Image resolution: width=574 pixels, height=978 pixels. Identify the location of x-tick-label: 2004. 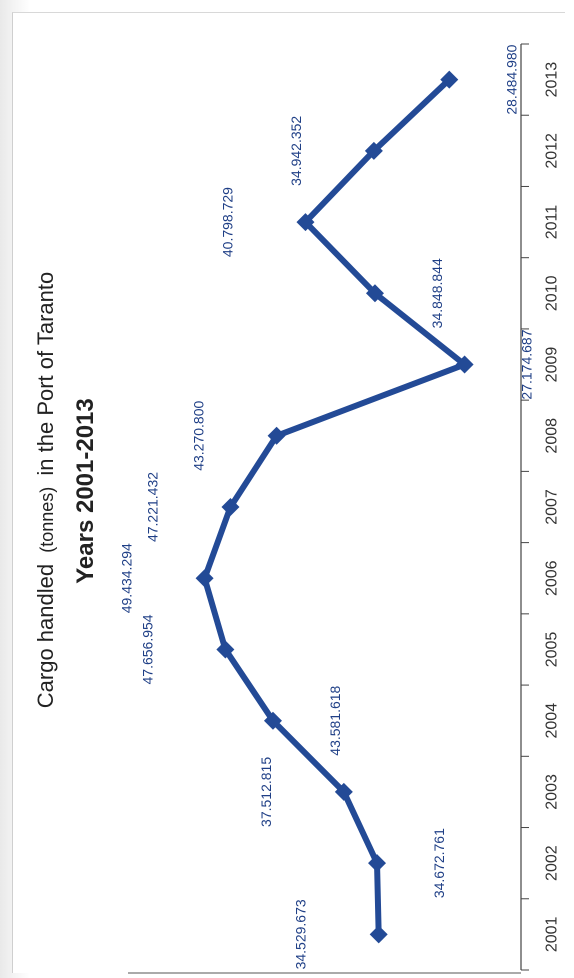
(552, 721).